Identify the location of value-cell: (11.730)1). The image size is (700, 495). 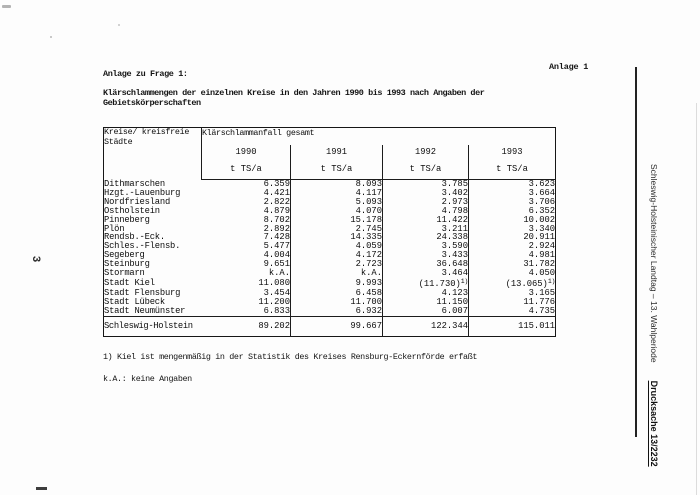
(425, 283).